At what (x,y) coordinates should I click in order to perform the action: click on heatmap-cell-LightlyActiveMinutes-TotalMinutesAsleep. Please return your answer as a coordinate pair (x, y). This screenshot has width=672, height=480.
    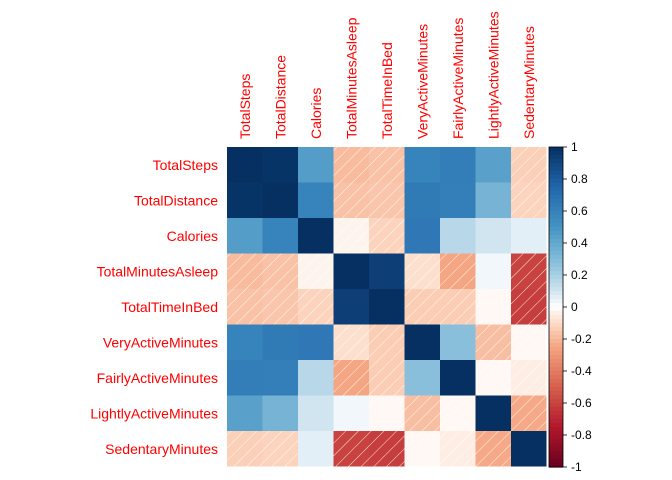
    Looking at the image, I should click on (351, 413).